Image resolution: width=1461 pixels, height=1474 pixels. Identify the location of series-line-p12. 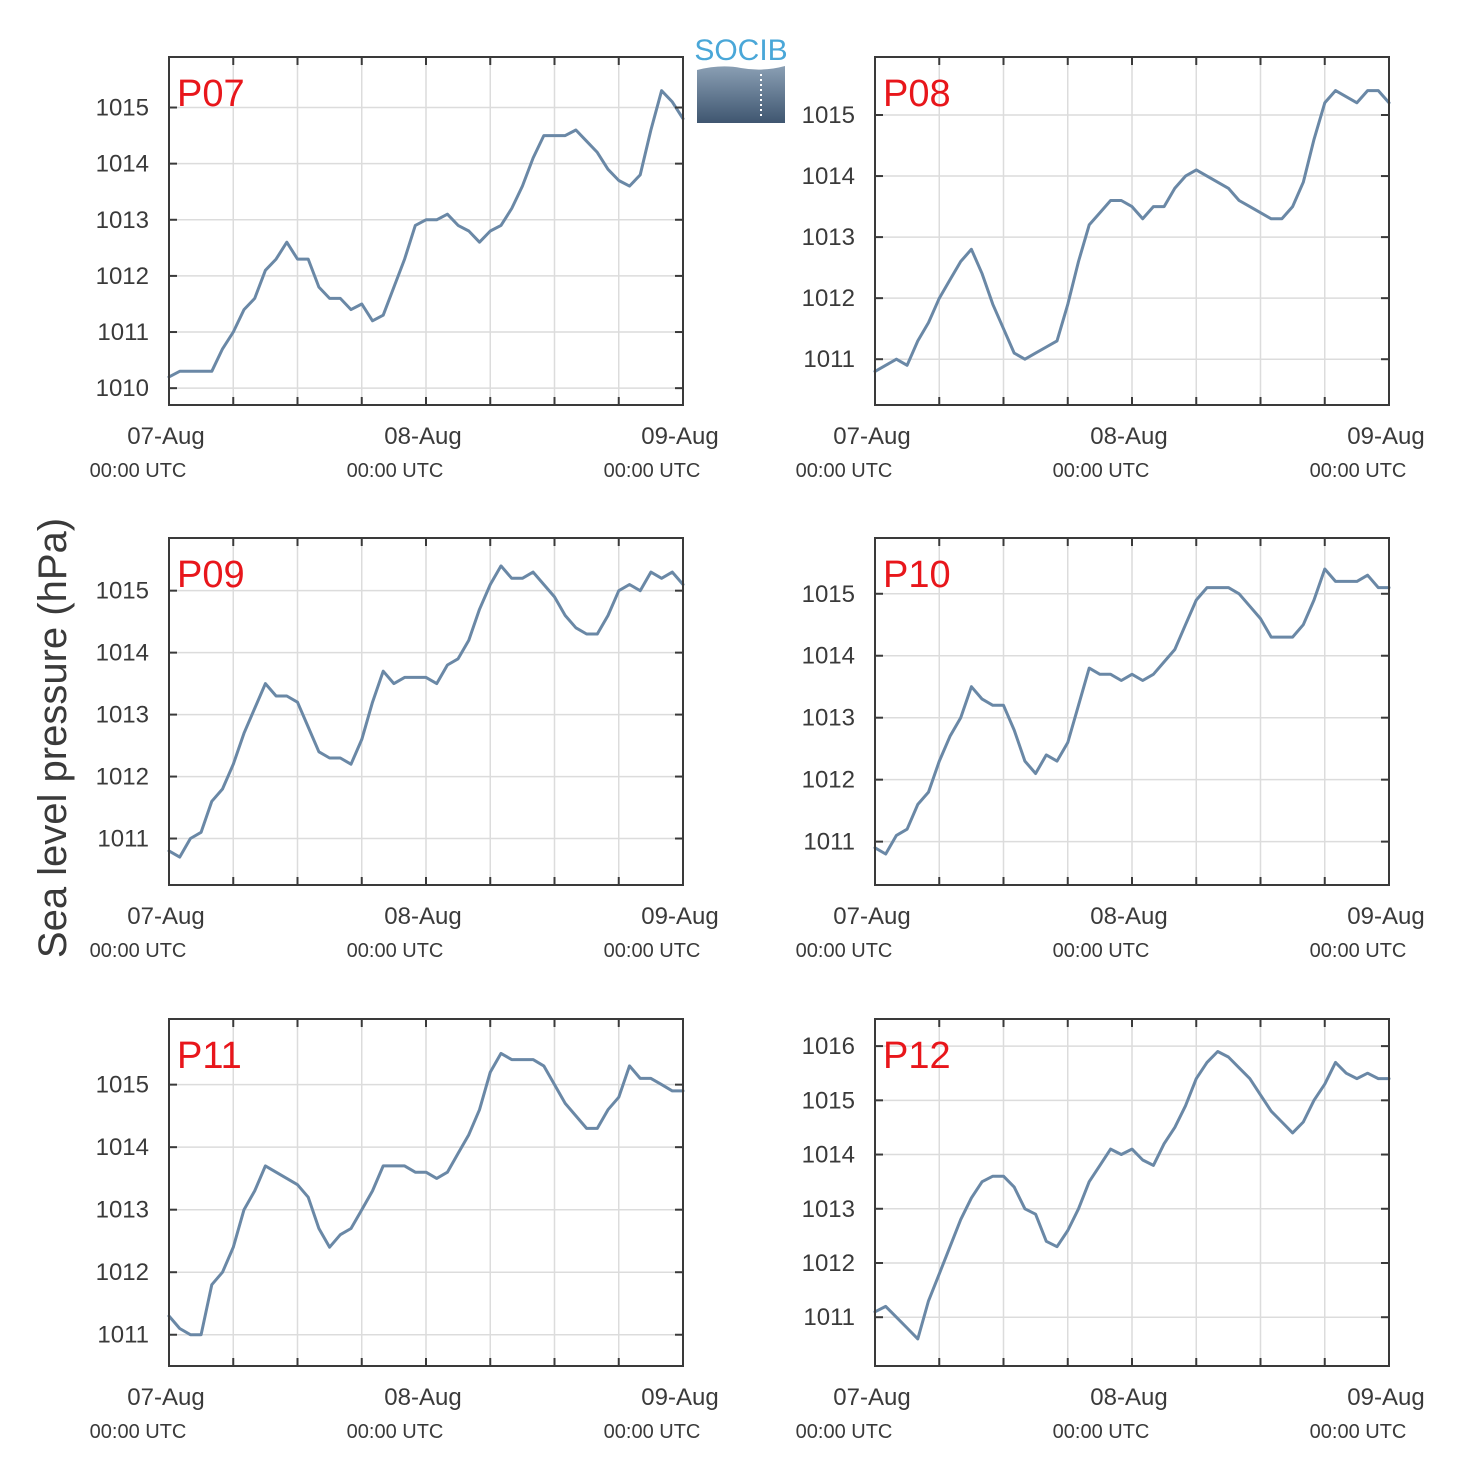
(1132, 1195).